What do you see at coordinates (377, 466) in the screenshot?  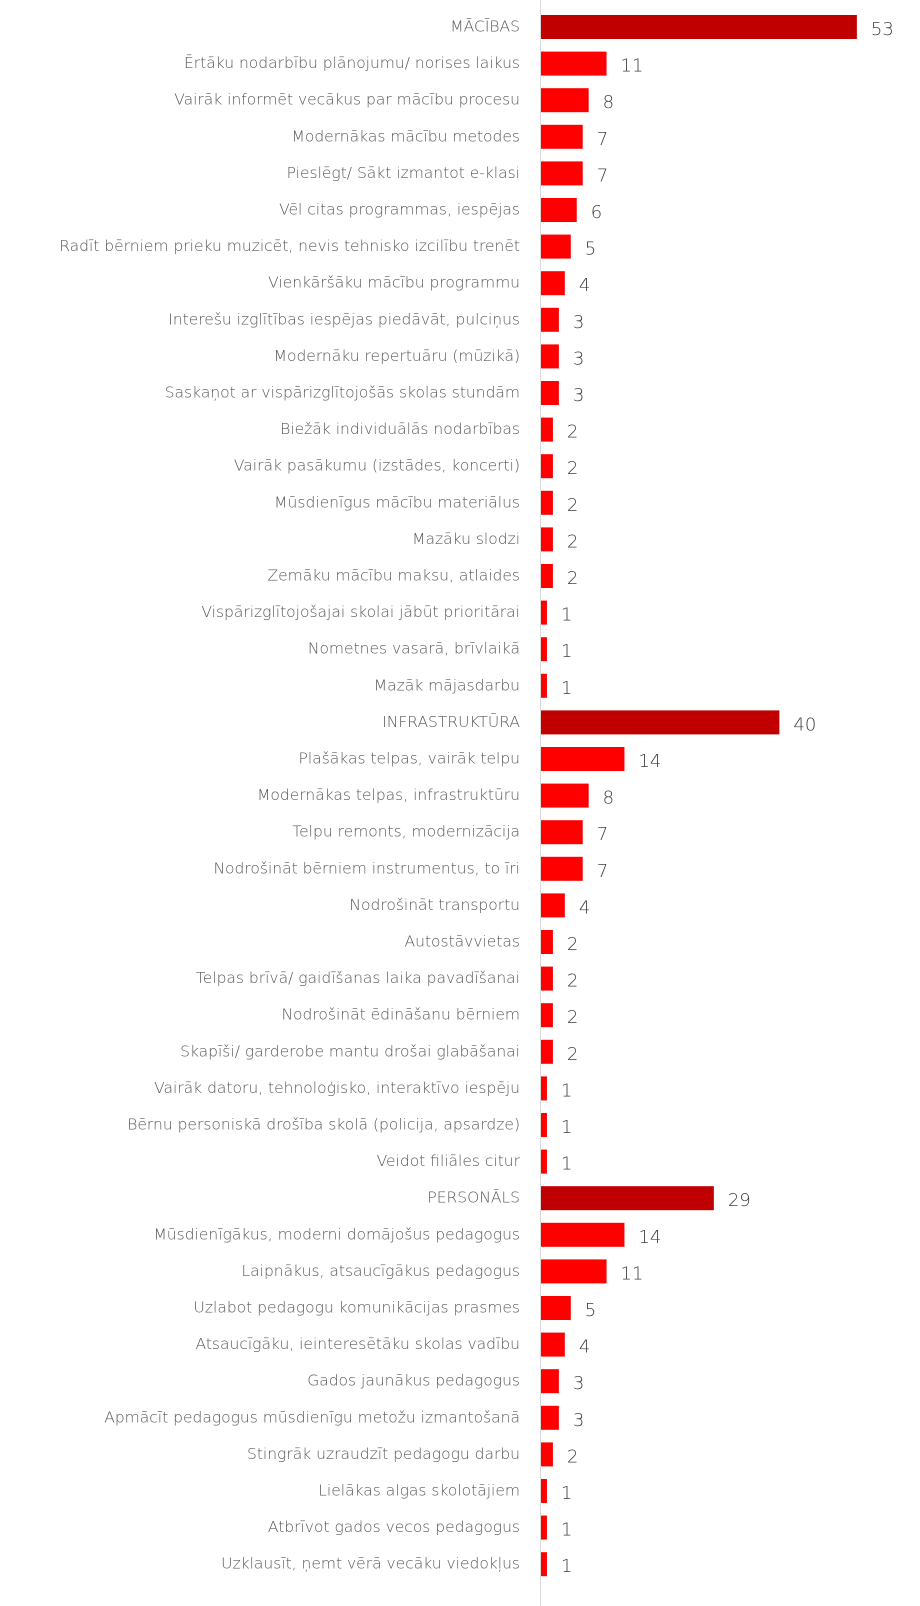 I see `category-label: Vairāk pasākumu (izstādes, koncerti)` at bounding box center [377, 466].